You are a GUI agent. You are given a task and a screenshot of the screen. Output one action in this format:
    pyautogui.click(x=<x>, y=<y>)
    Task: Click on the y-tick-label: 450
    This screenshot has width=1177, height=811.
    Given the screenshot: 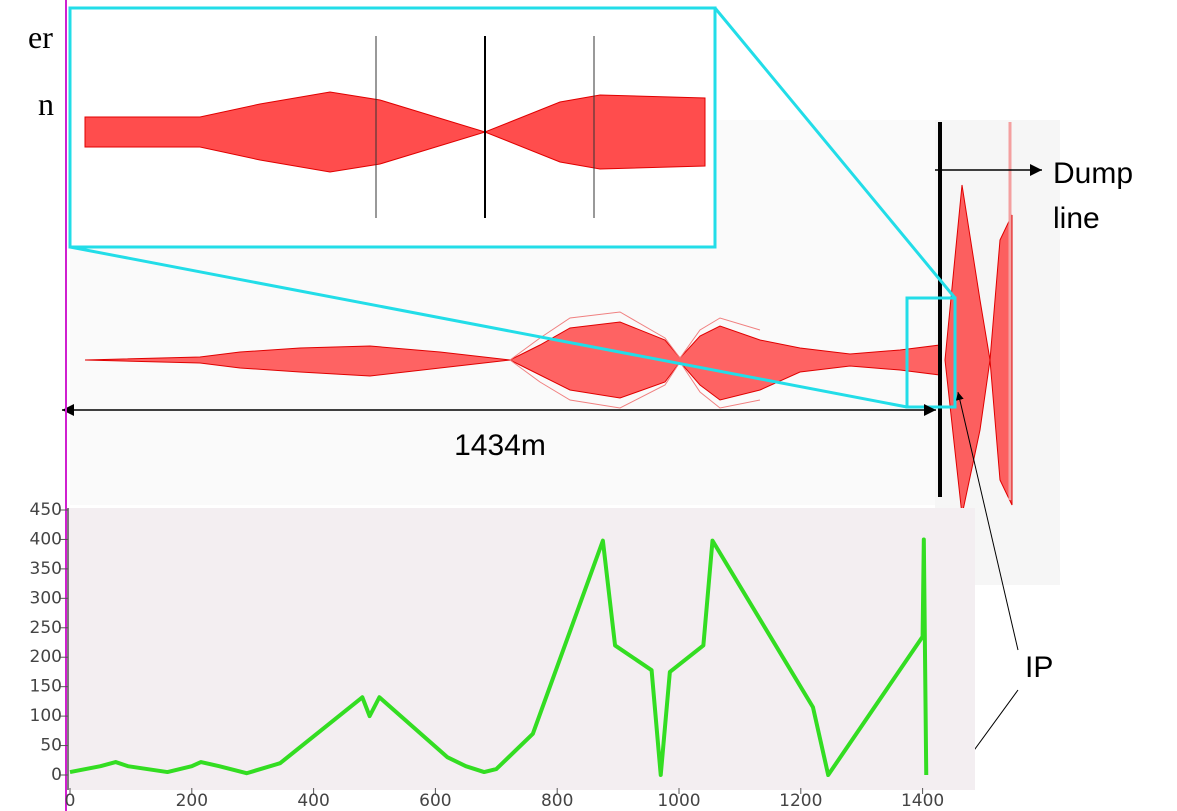 What is the action you would take?
    pyautogui.click(x=46, y=510)
    